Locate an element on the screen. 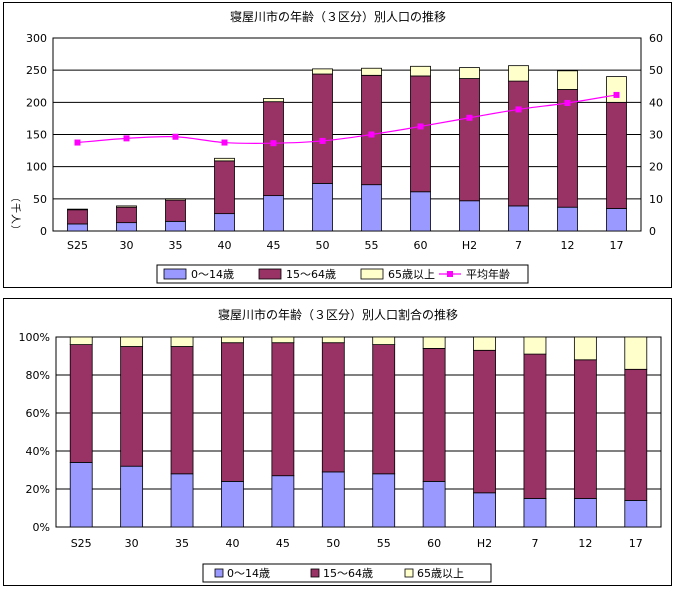  x-tick-label: 55 is located at coordinates (372, 245).